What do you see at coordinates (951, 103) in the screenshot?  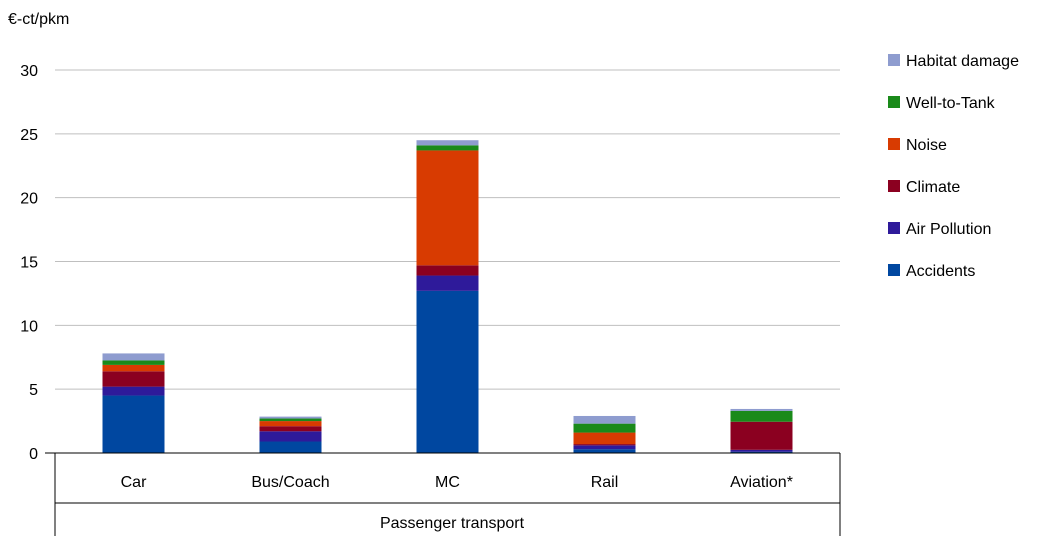 I see `legend-label: Well-to-Tank` at bounding box center [951, 103].